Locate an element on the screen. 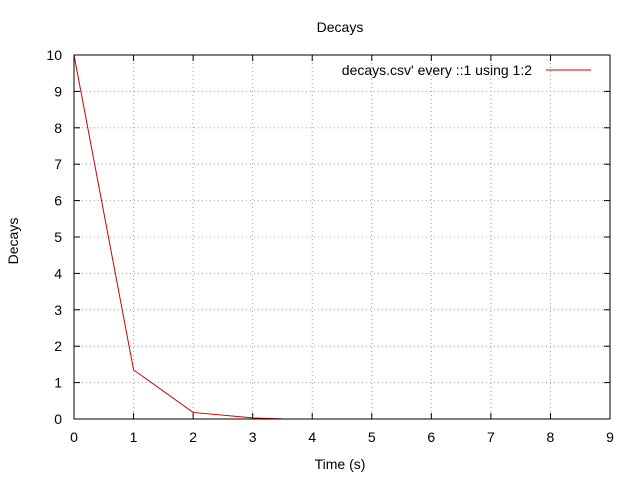  y-tick-label: 0 is located at coordinates (58, 419).